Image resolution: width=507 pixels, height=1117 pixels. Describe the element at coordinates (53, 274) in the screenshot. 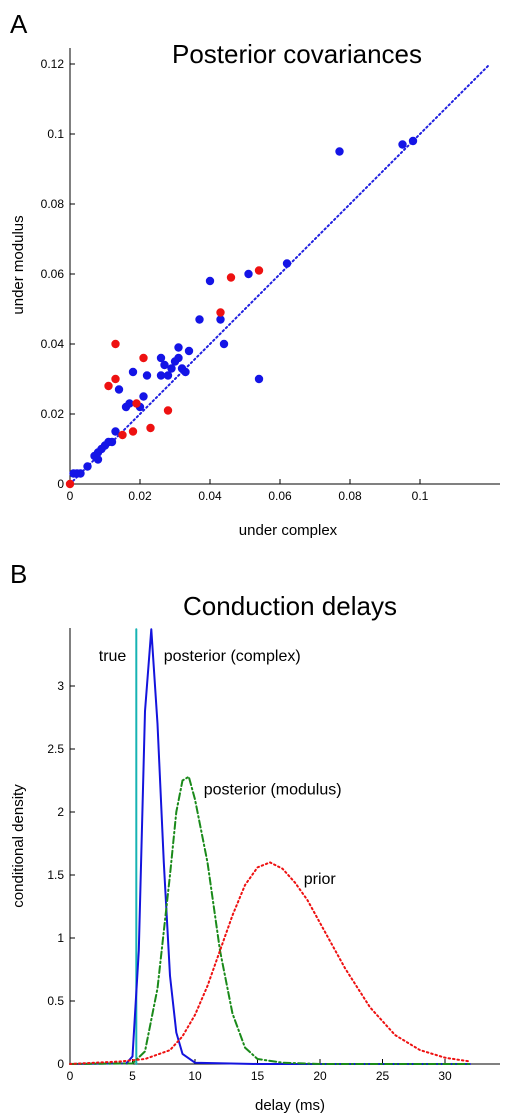

I see `panel-a-y-tick-label: 0.06` at that location.